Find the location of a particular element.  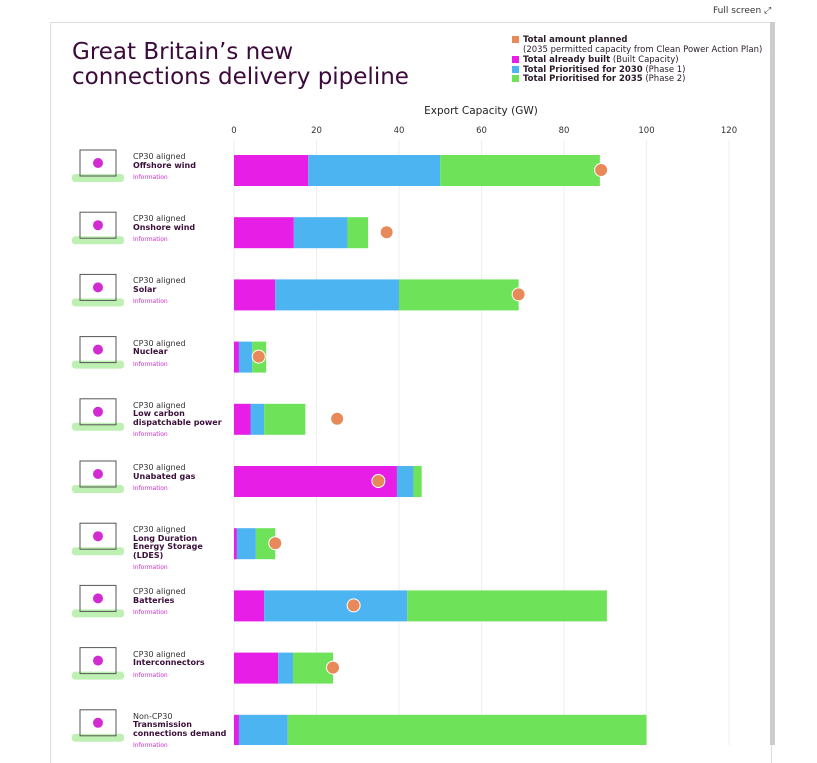

legend-item: Total Prioritised for 2030 (Phase 1) is located at coordinates (598, 70).